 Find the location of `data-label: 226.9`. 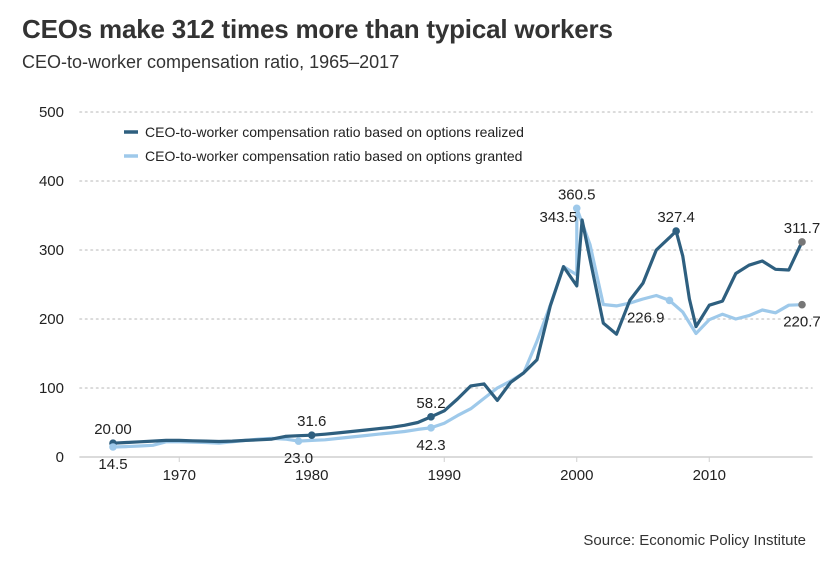

data-label: 226.9 is located at coordinates (646, 317).